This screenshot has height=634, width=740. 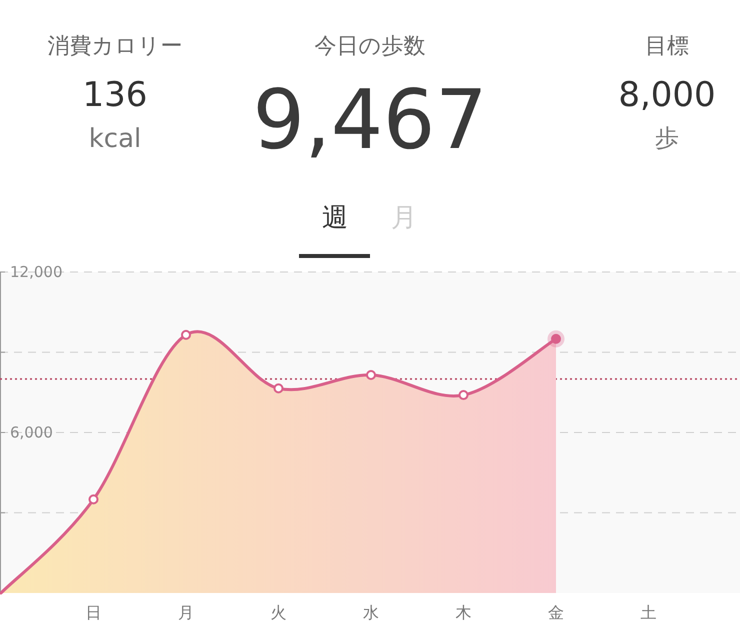 I want to click on x-tick-label: 日, so click(x=94, y=612).